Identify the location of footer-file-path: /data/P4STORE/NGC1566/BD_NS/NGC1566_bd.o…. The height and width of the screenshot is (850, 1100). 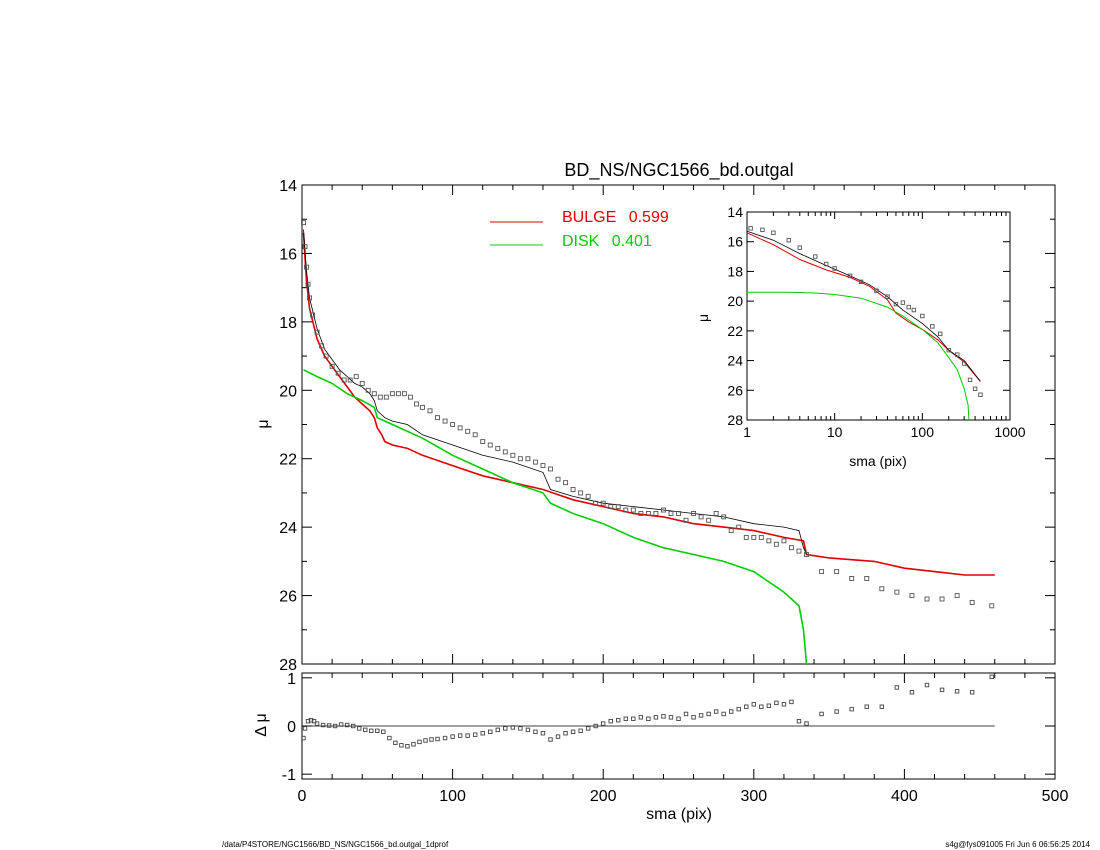
(335, 844).